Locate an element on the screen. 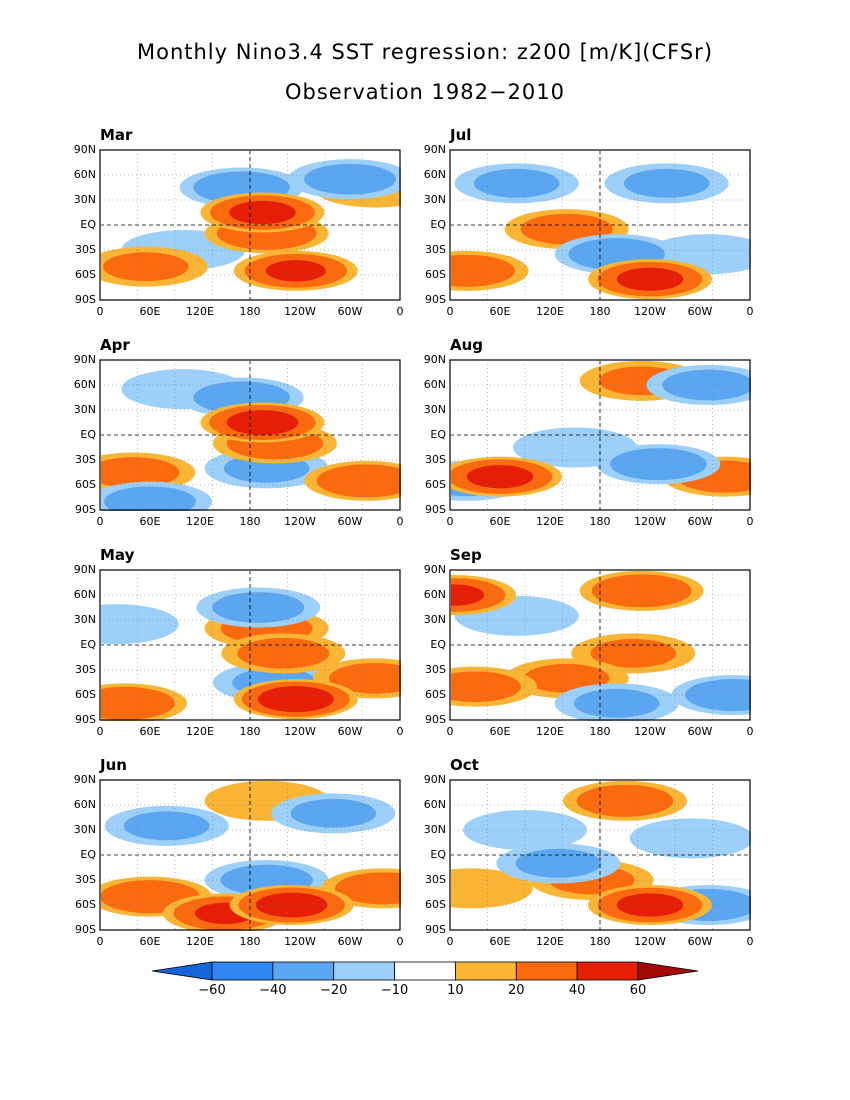 The height and width of the screenshot is (1100, 850). colorbar-tick-label: 10 is located at coordinates (455, 990).